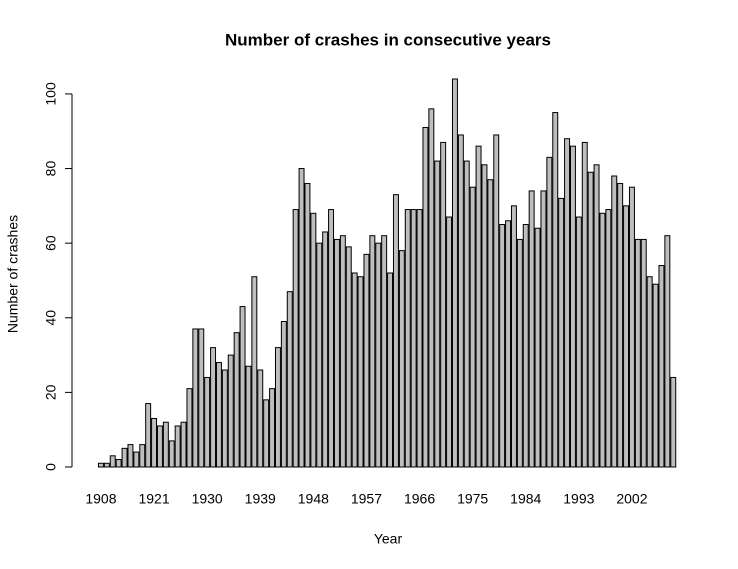 Image resolution: width=738 pixels, height=569 pixels. I want to click on y-tick-label: 80, so click(51, 169).